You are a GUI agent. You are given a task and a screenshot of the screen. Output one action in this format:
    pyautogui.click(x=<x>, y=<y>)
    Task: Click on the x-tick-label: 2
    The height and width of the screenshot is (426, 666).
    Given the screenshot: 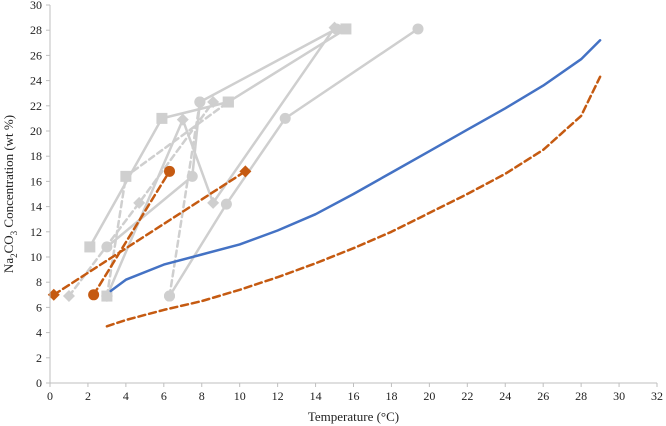 What is the action you would take?
    pyautogui.click(x=88, y=396)
    